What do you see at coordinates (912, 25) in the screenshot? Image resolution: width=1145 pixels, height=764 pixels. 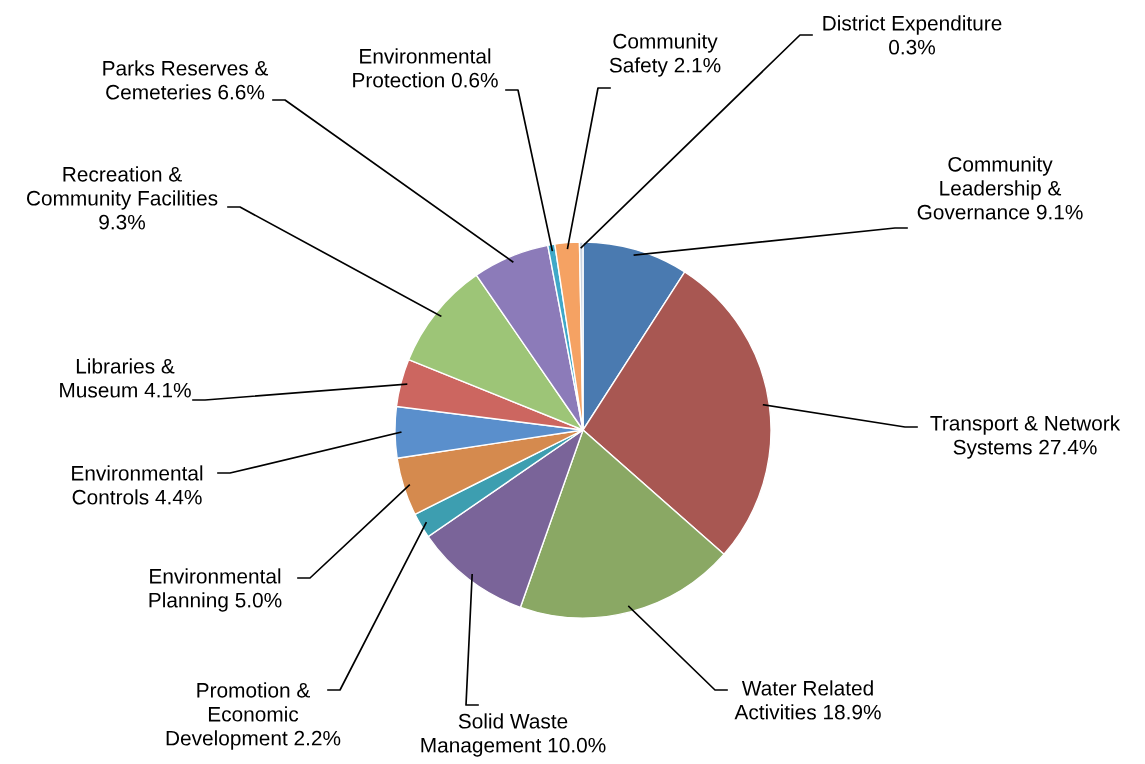 I see `slice-label: District Expenditure` at bounding box center [912, 25].